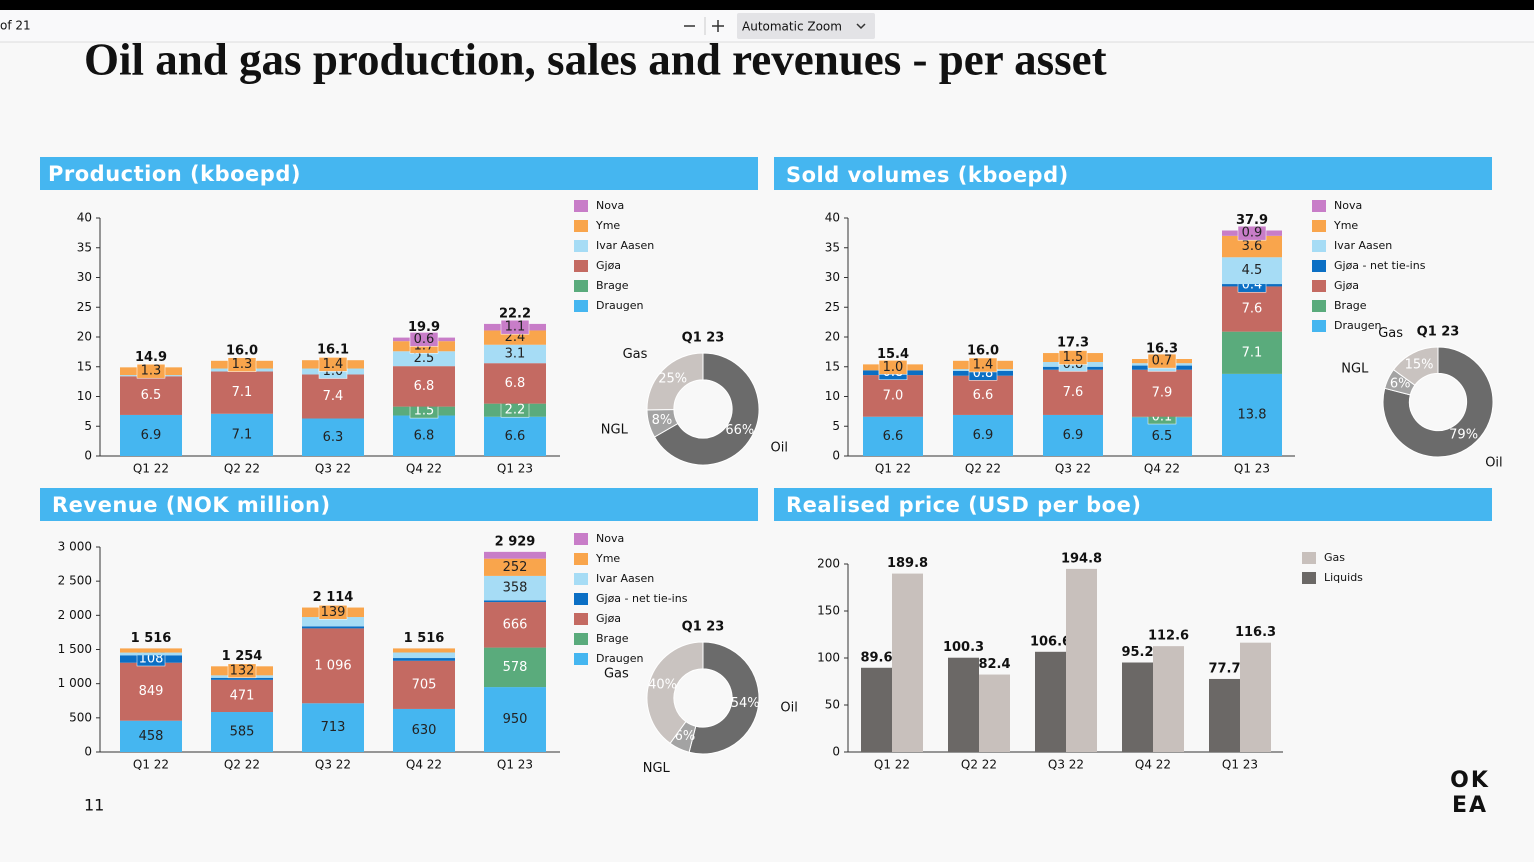  I want to click on data-label: 1.0, so click(893, 367).